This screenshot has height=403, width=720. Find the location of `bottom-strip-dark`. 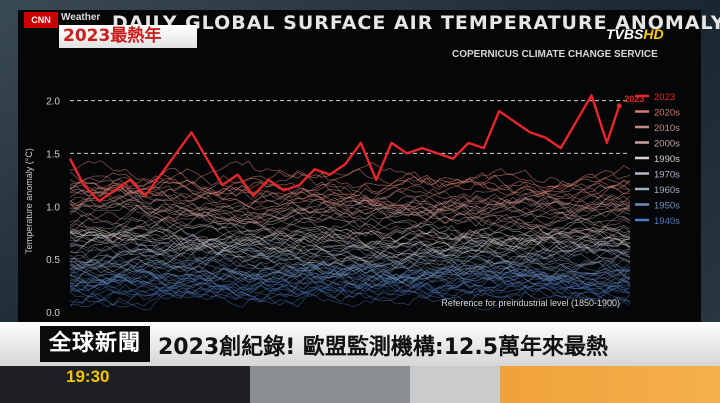

bottom-strip-dark is located at coordinates (125, 384).